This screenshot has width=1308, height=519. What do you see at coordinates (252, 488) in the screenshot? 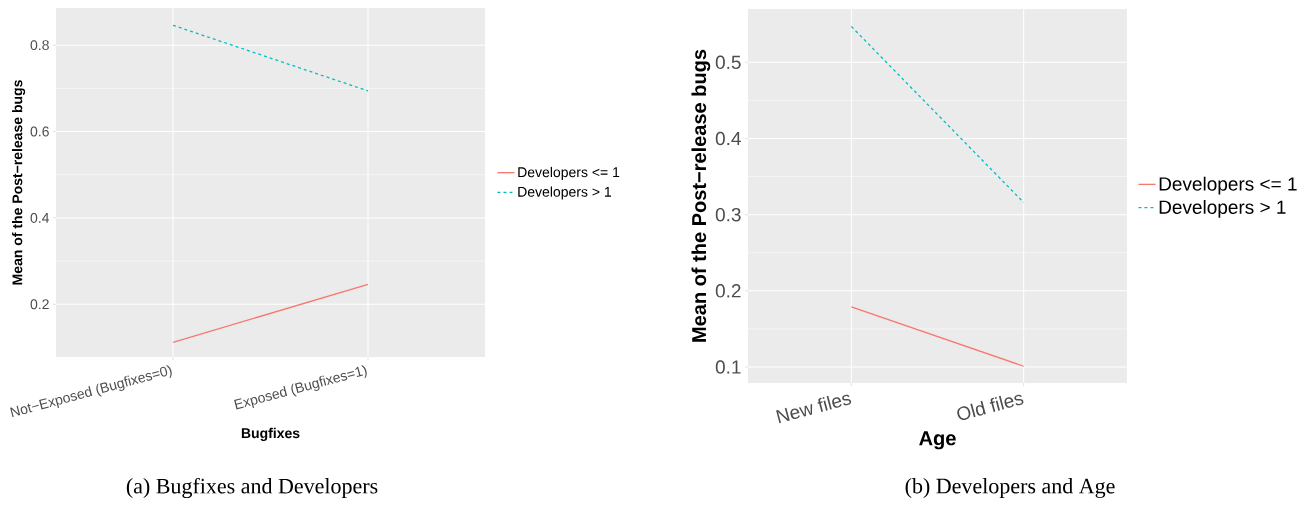
I see `text: (a) Bugfixes and Developers` at bounding box center [252, 488].